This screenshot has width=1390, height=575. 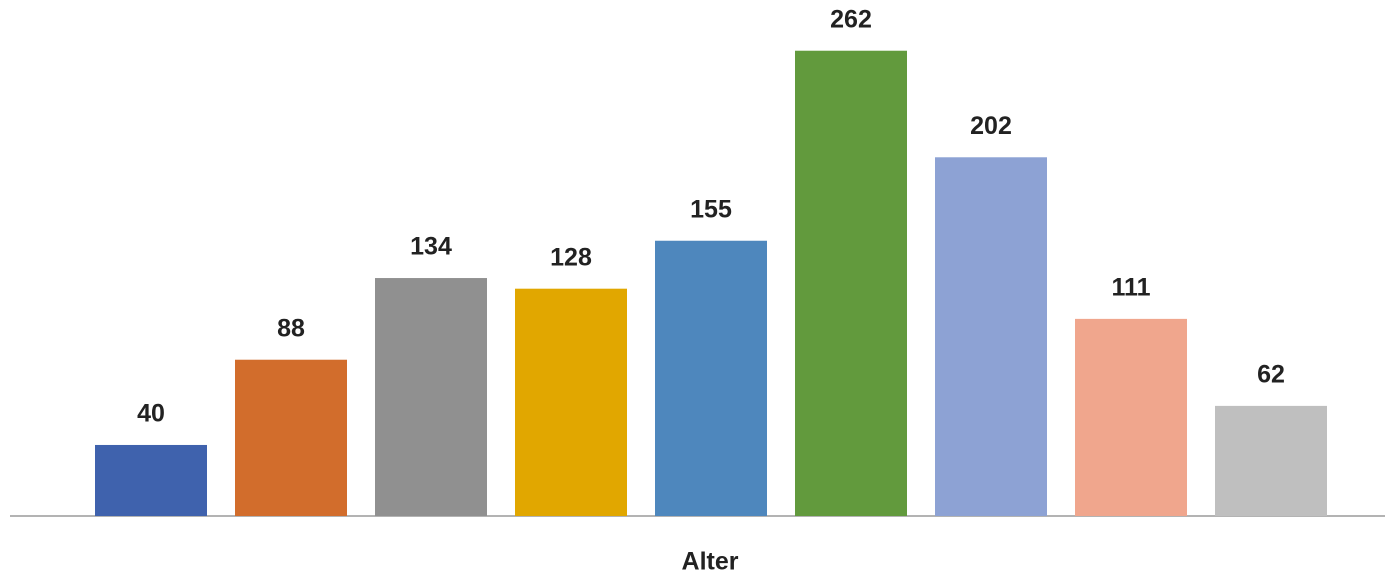 What do you see at coordinates (710, 561) in the screenshot?
I see `x-axis-title: Alter` at bounding box center [710, 561].